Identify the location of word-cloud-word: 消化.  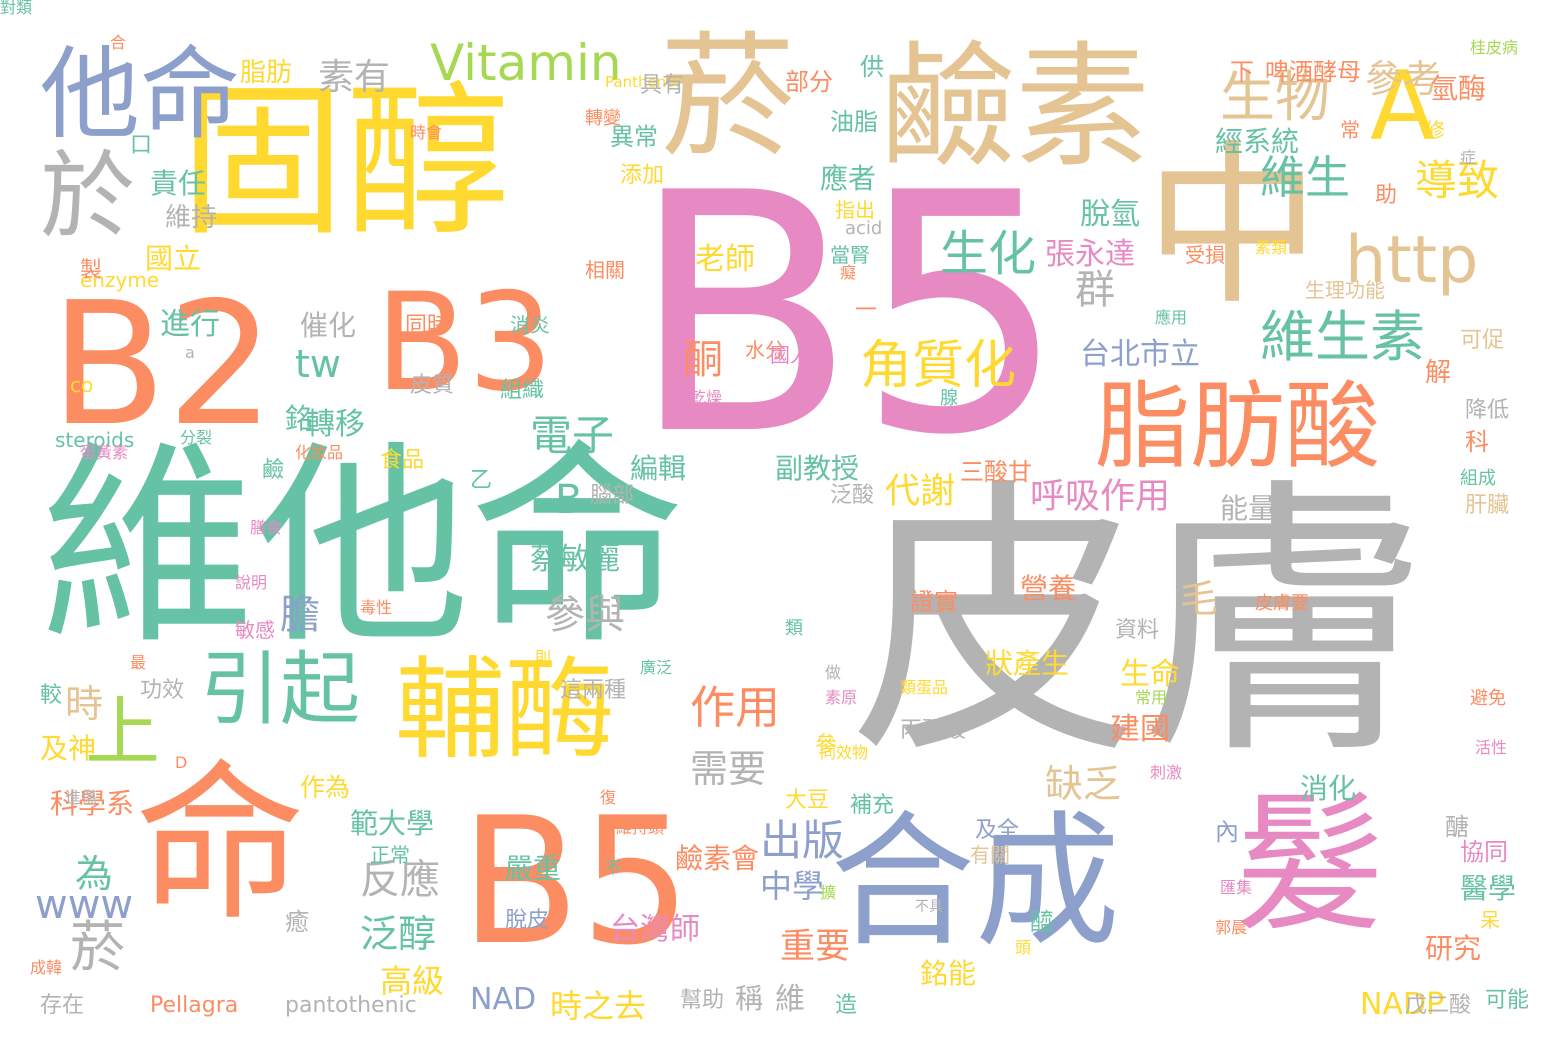
(1328, 788).